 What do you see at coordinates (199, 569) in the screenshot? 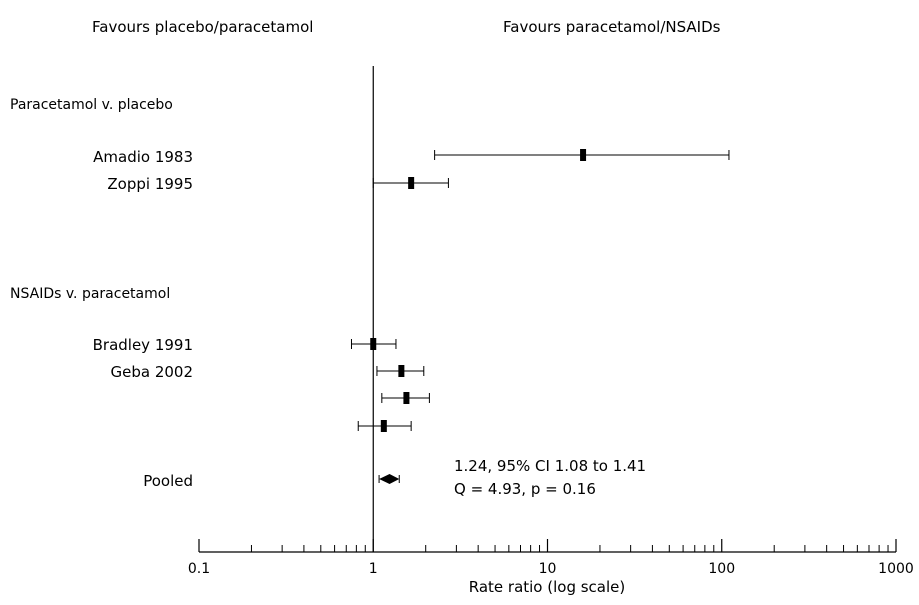
I see `x-tick-label: 0.1` at bounding box center [199, 569].